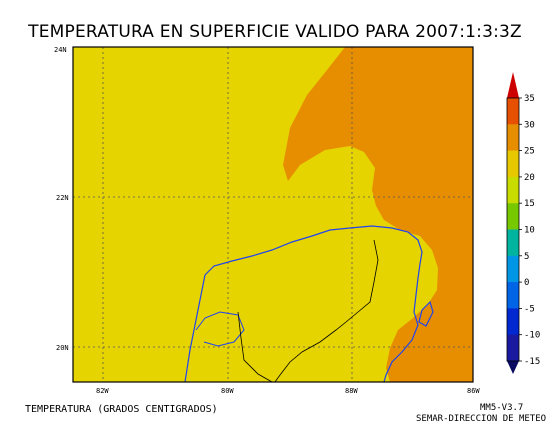 Image resolution: width=550 pixels, height=425 pixels. What do you see at coordinates (62, 198) in the screenshot?
I see `lat-label: 22N` at bounding box center [62, 198].